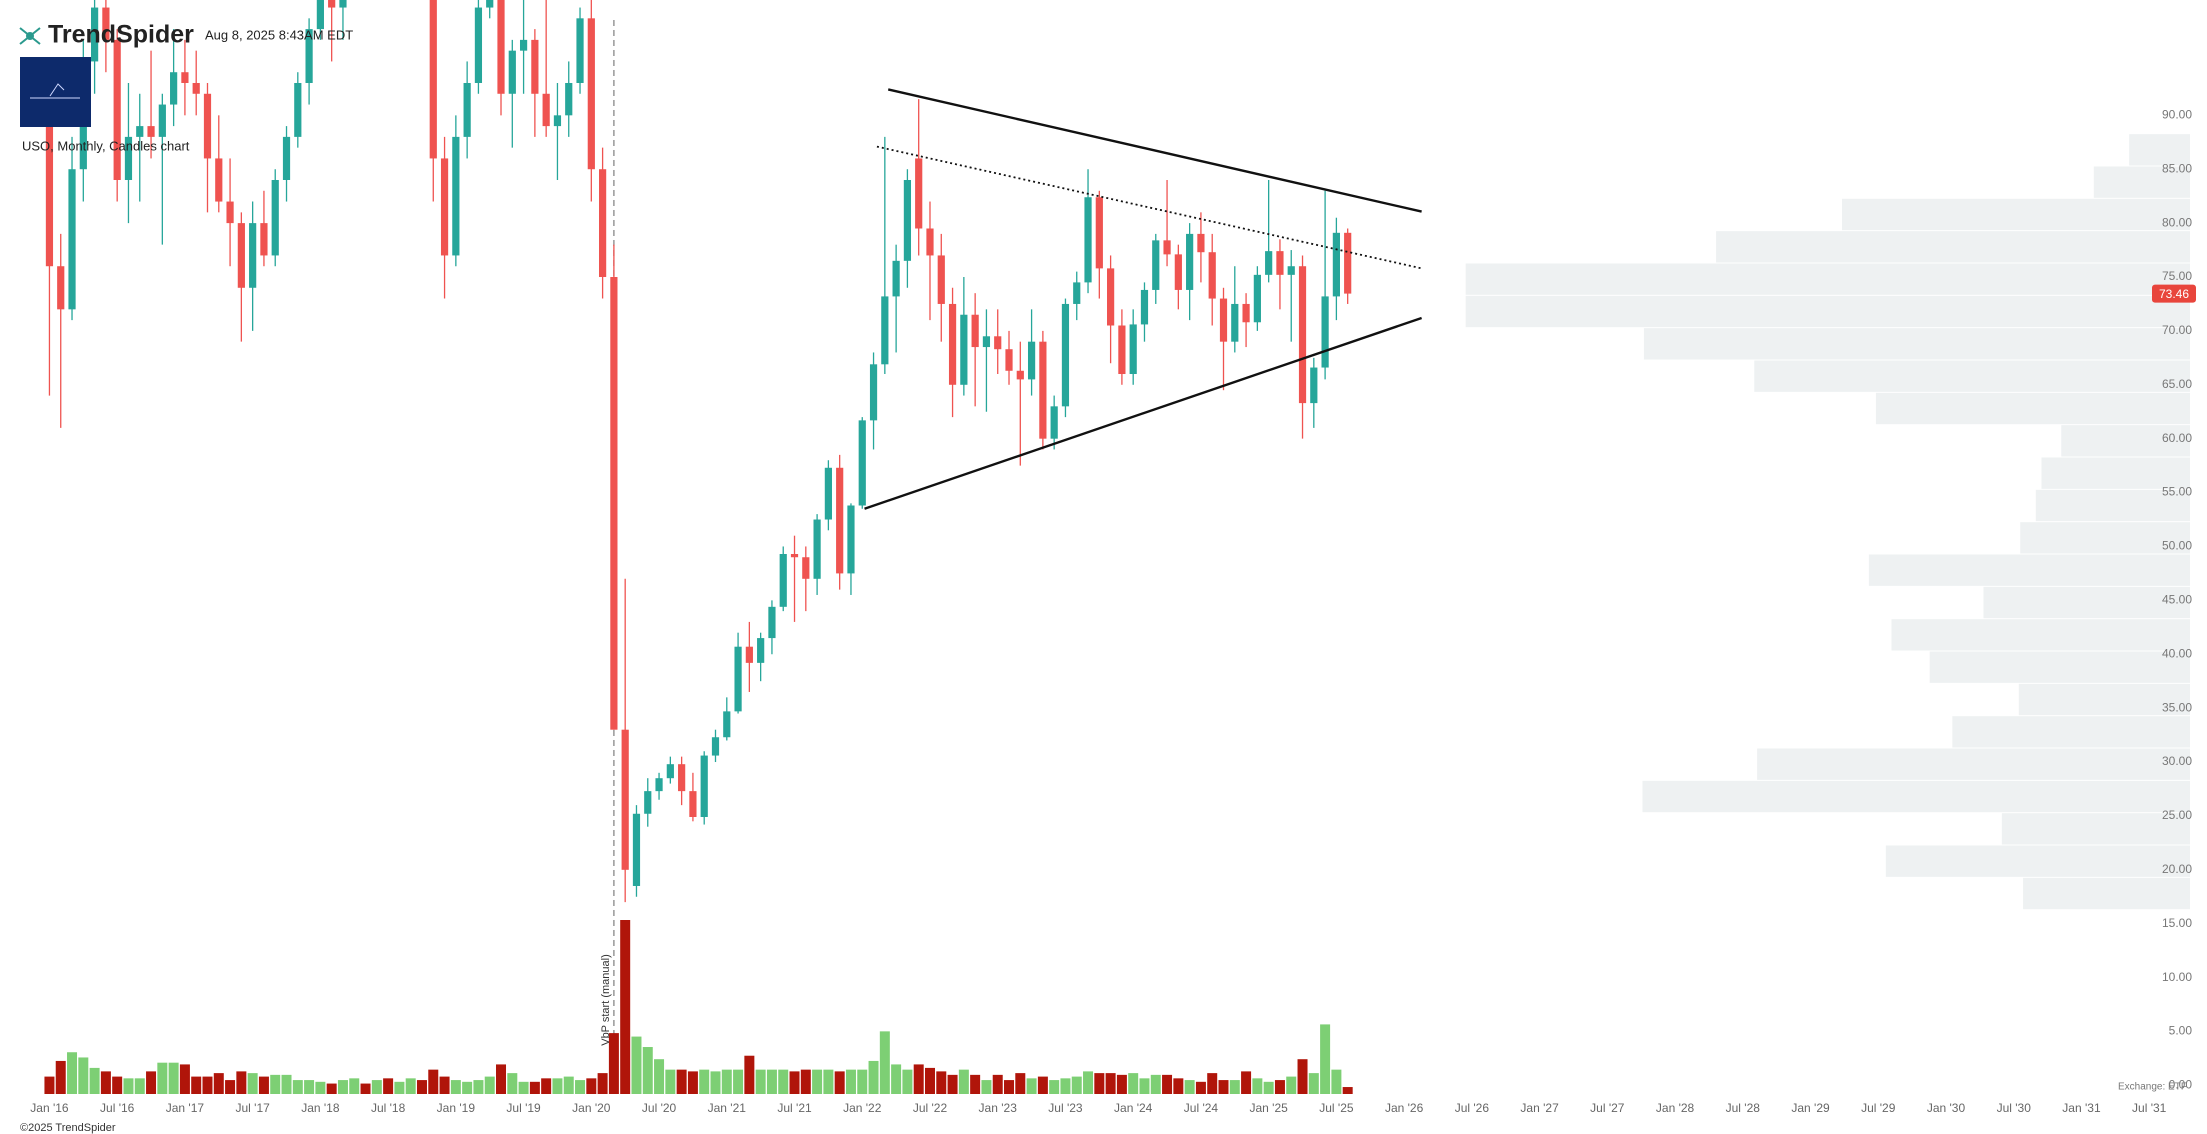 This screenshot has height=1134, width=2207. What do you see at coordinates (727, 1108) in the screenshot?
I see `x-tick-label: Jan '21` at bounding box center [727, 1108].